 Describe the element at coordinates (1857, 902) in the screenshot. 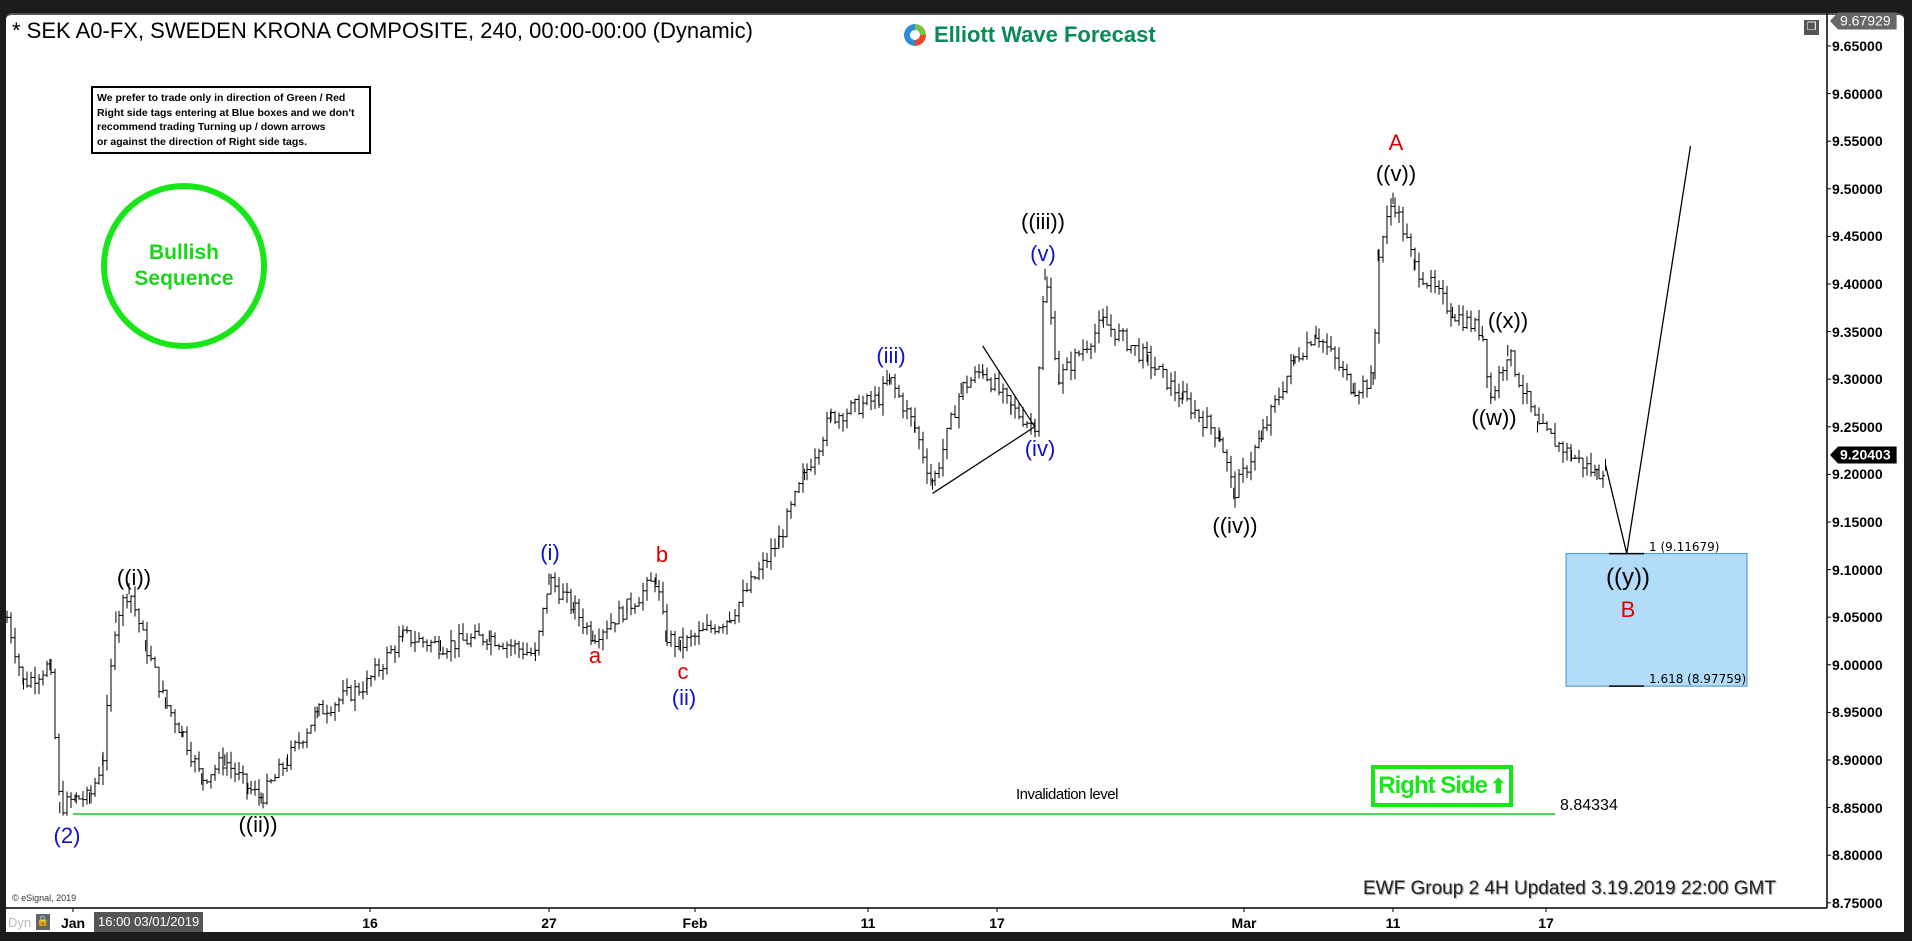

I see `price-tick-label: 8.75000` at that location.